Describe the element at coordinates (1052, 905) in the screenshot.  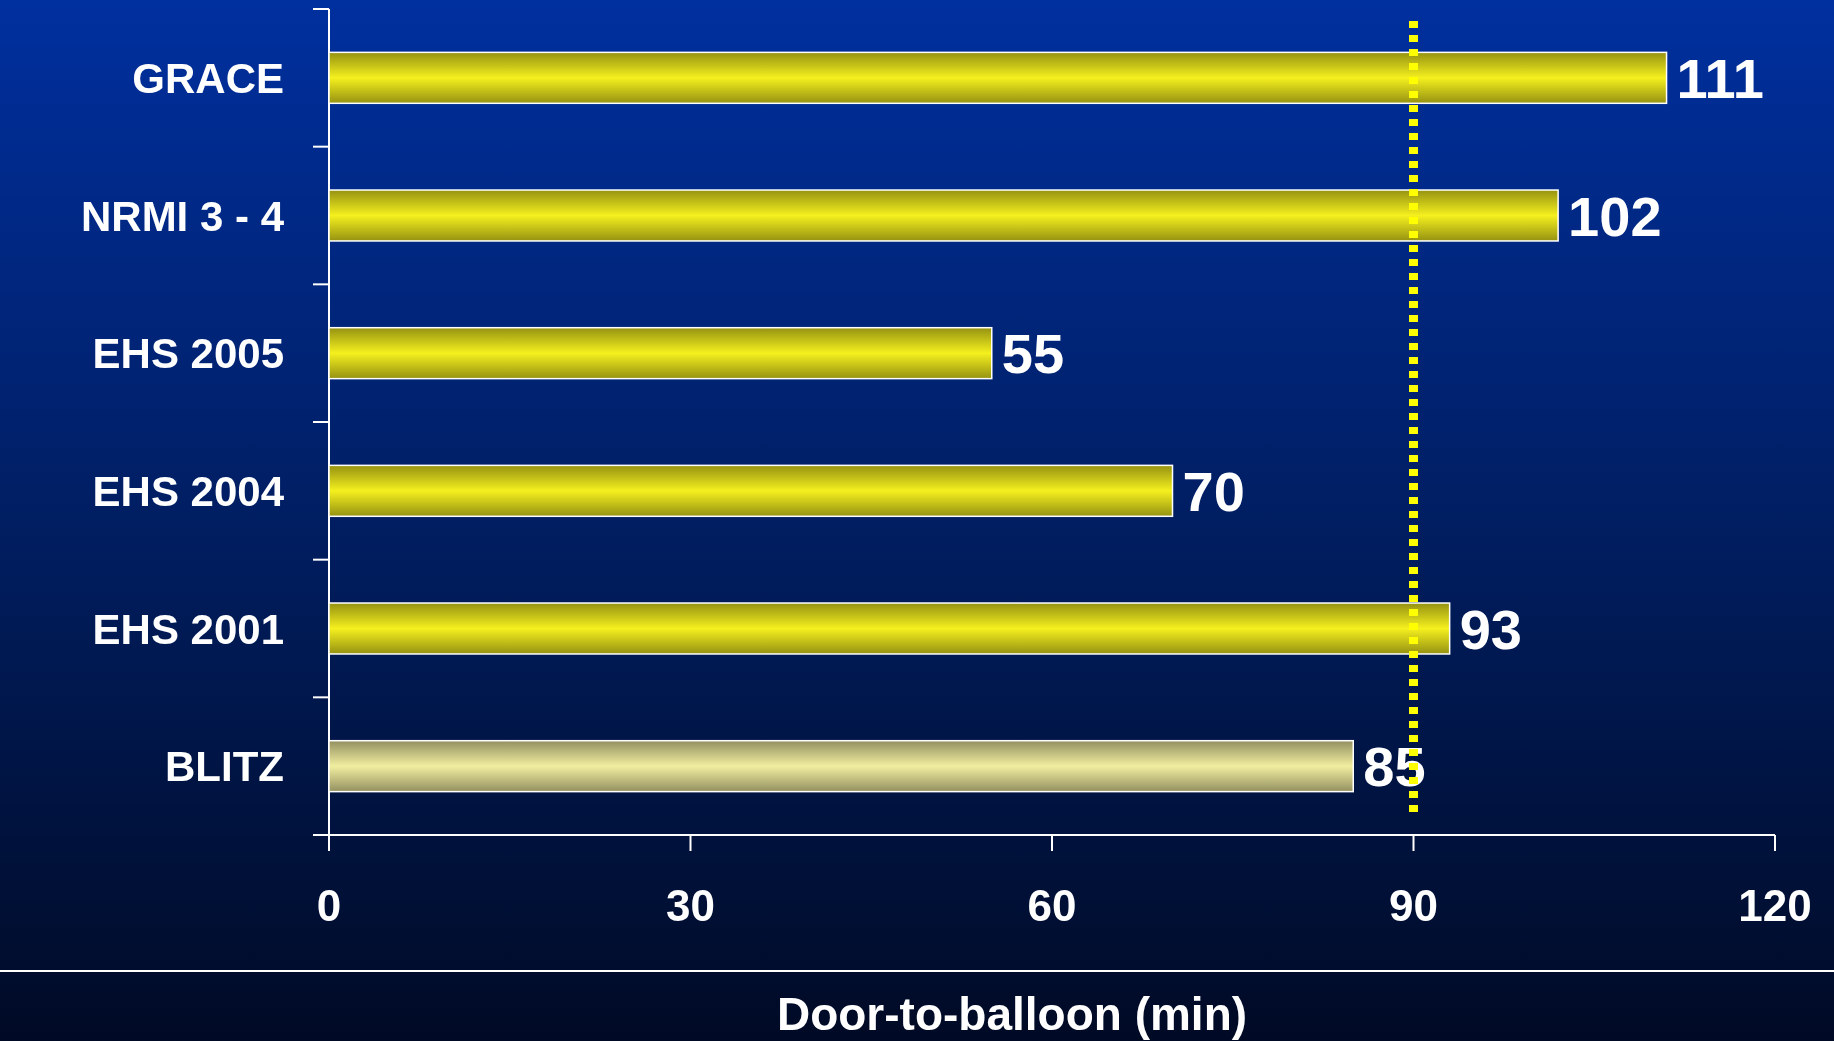
I see `x-tick-label: 60` at that location.